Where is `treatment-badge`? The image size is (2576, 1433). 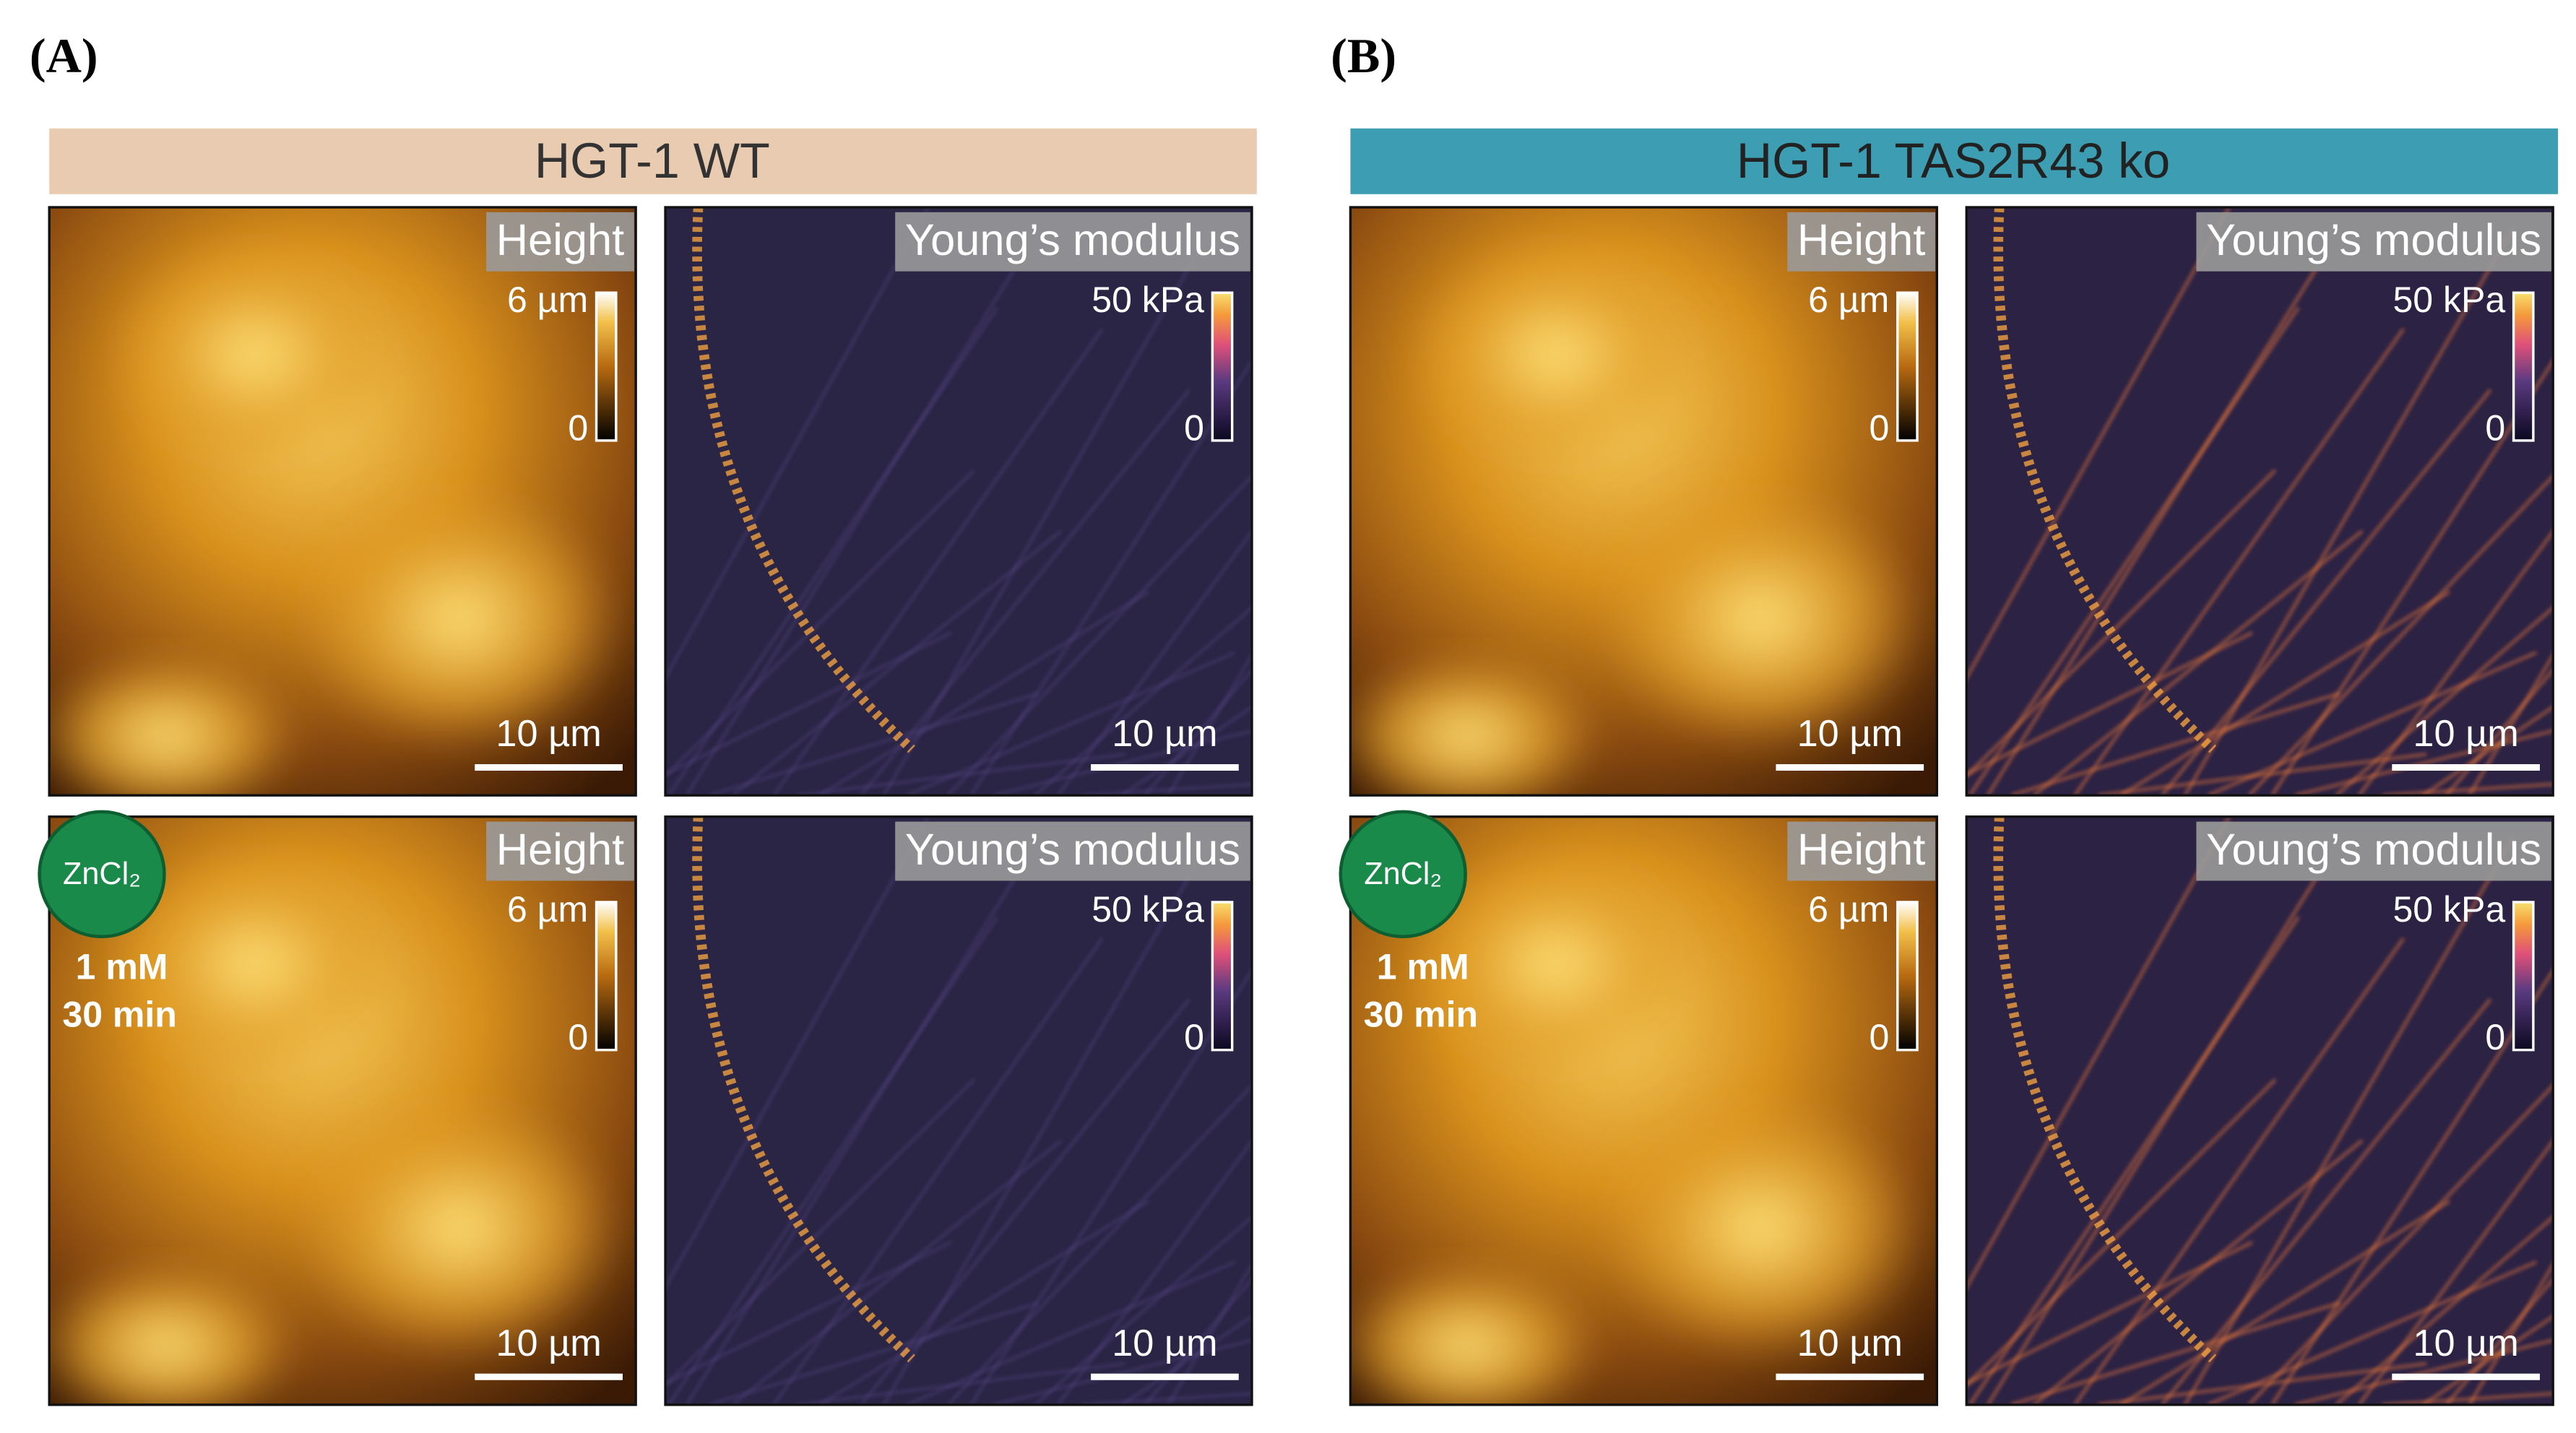 treatment-badge is located at coordinates (102, 874).